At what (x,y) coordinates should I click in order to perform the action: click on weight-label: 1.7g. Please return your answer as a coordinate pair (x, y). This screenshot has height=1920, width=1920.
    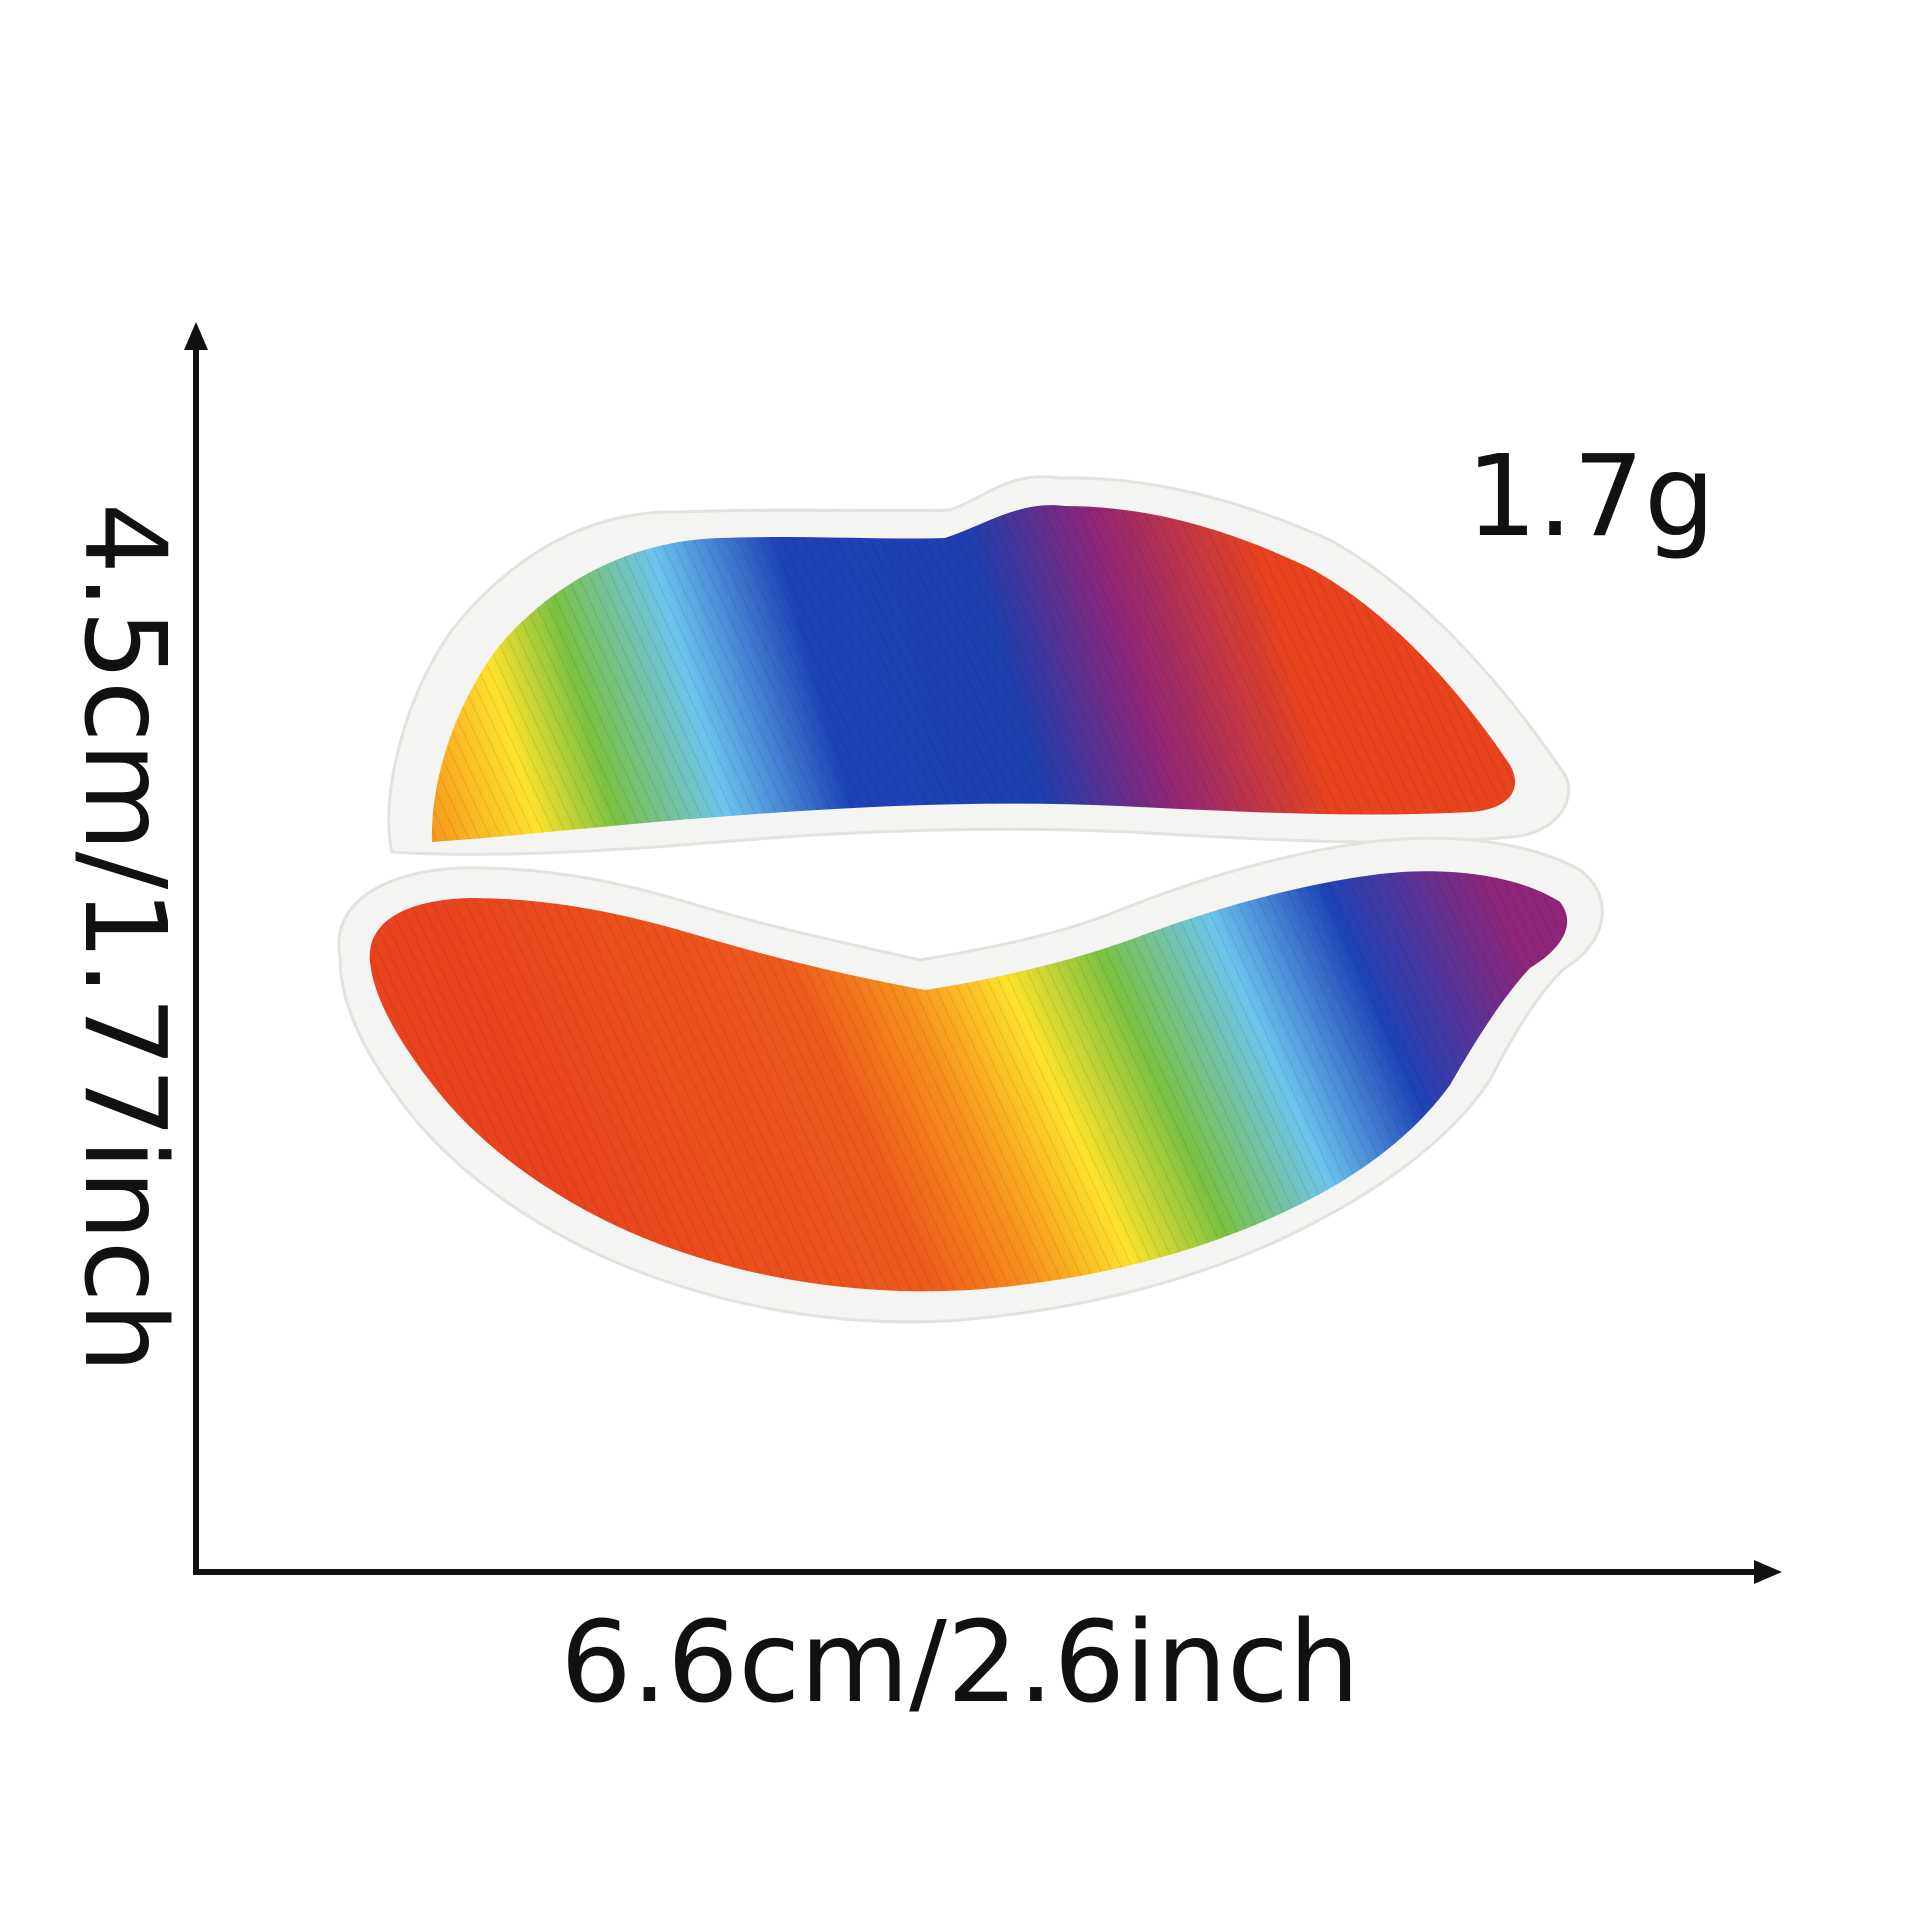
    Looking at the image, I should click on (1591, 497).